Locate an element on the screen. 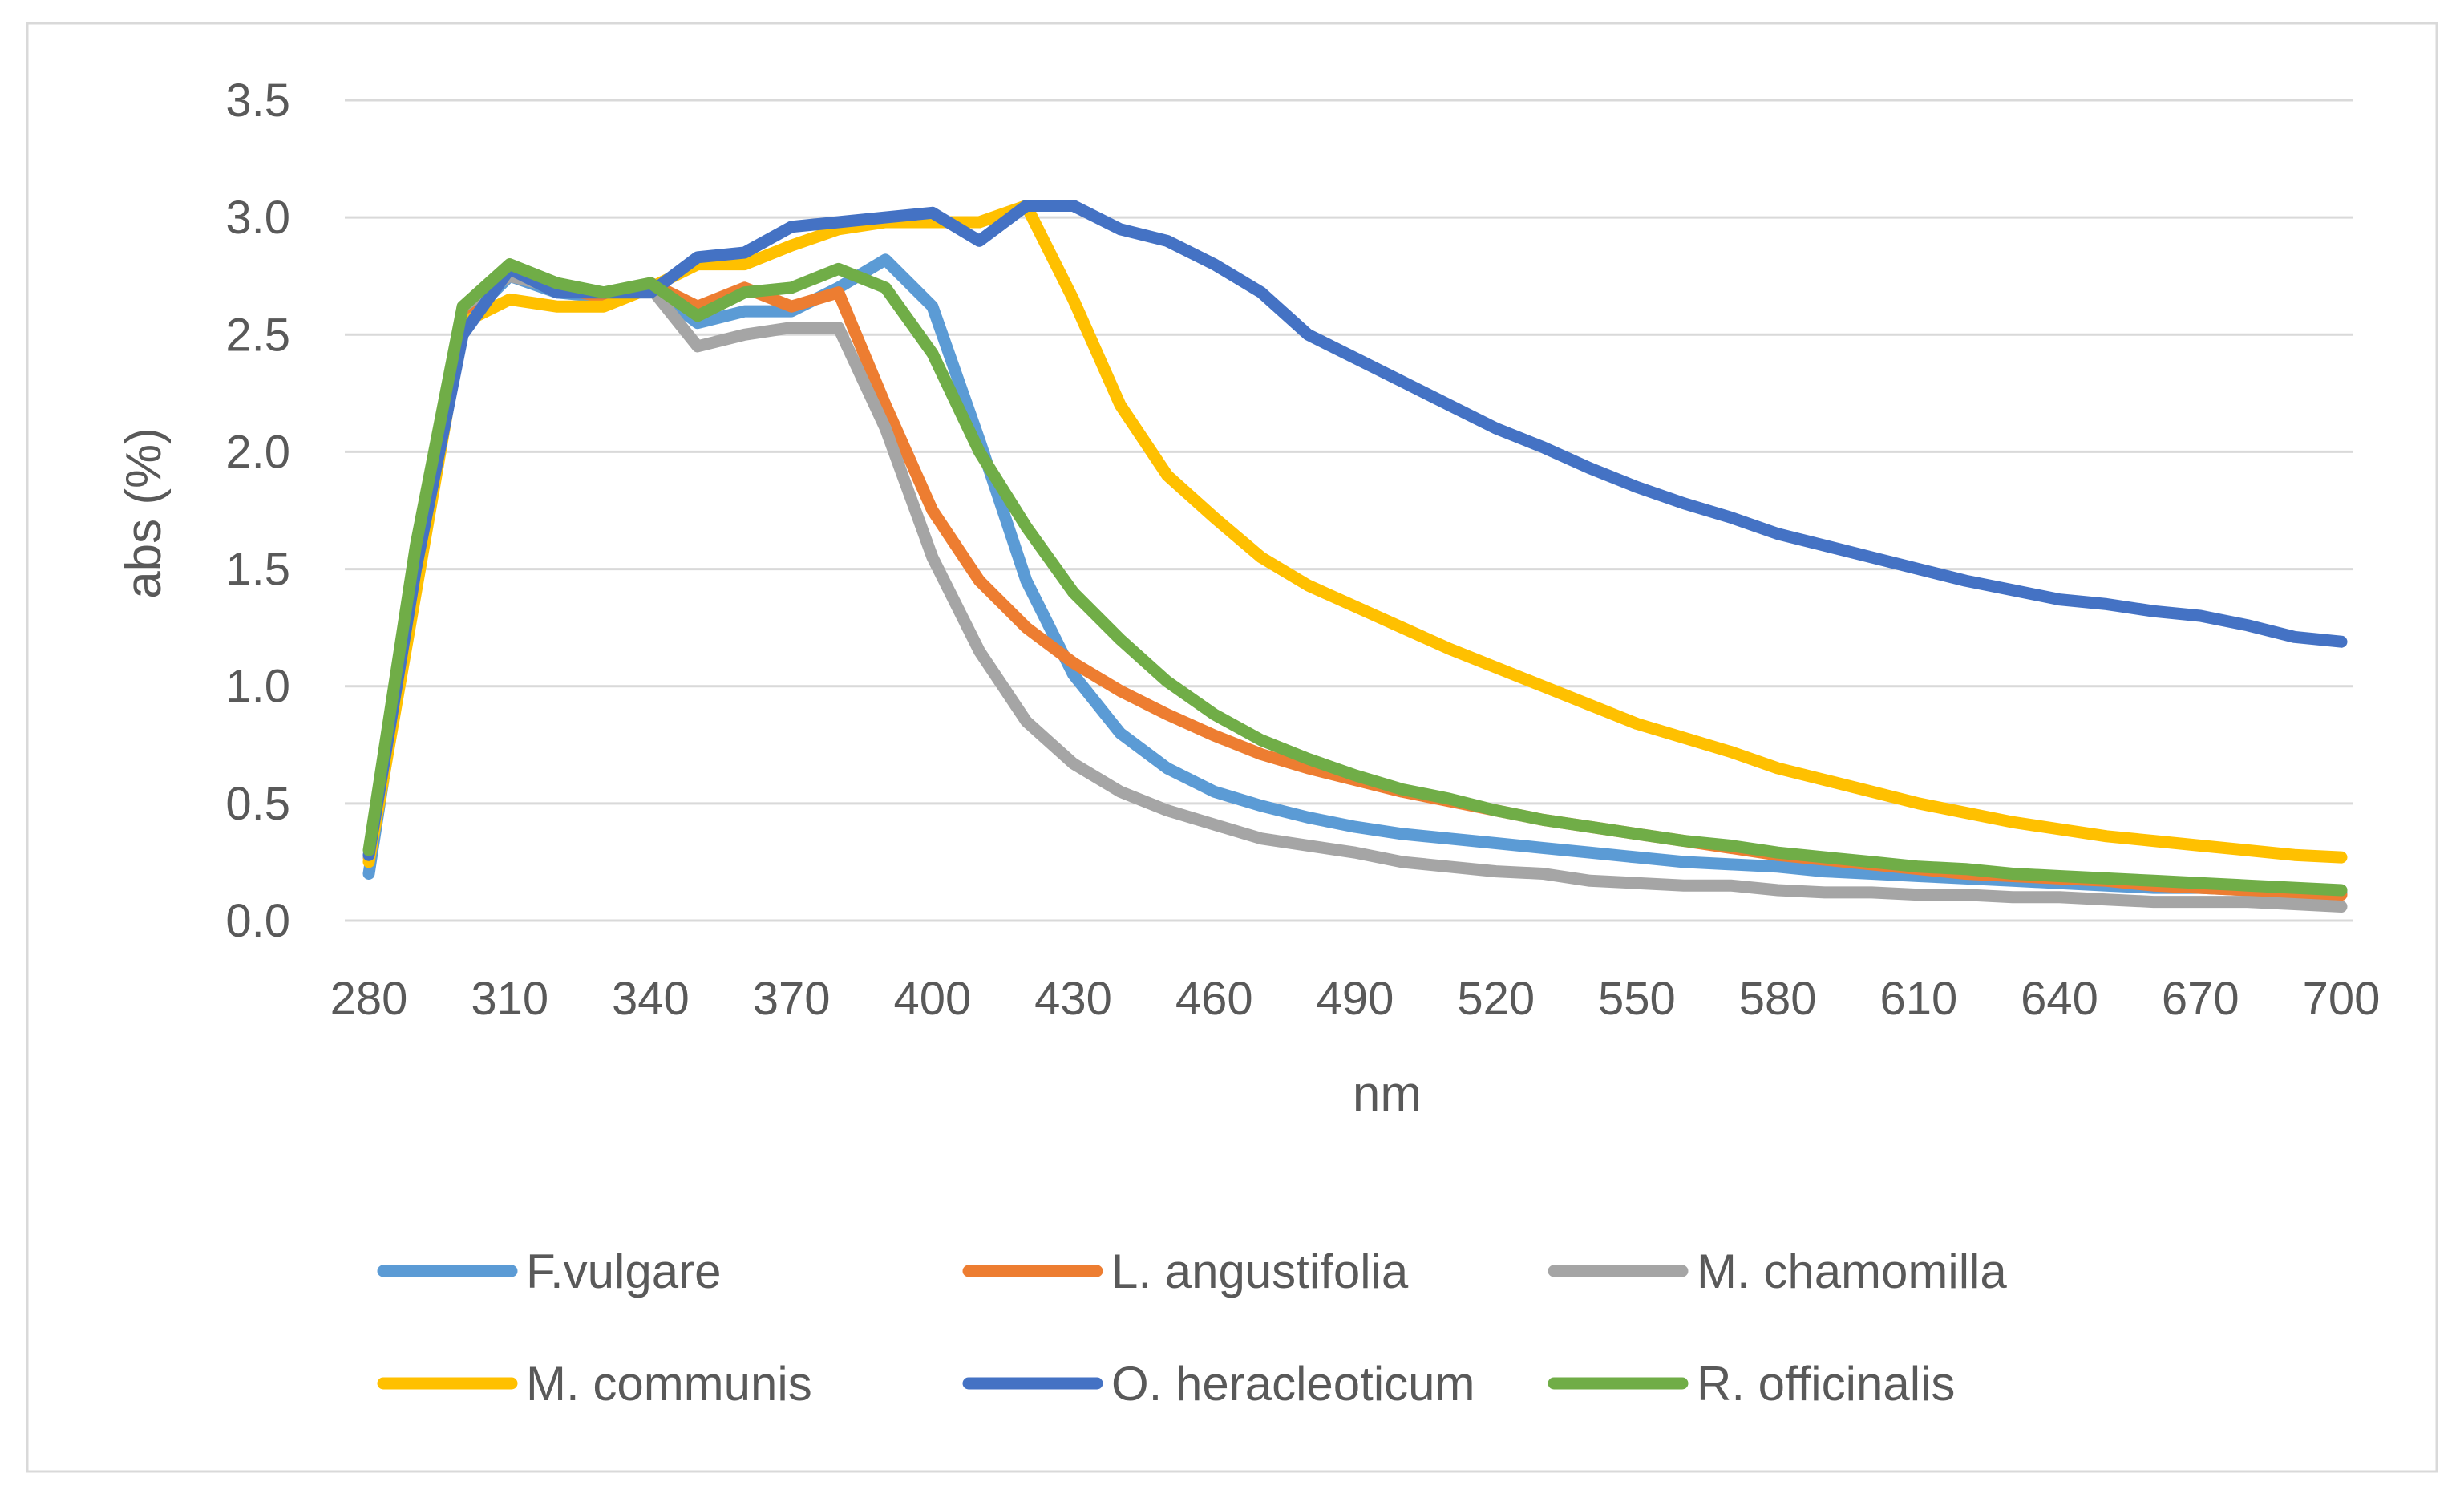 The height and width of the screenshot is (1502, 2464). y-tick-label: 2.0 is located at coordinates (257, 452).